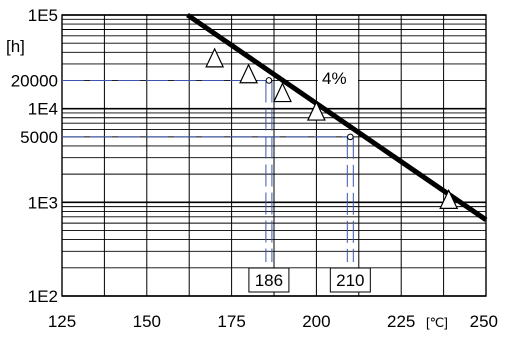  Describe the element at coordinates (34, 80) in the screenshot. I see `y-extra-label: 20000` at that location.